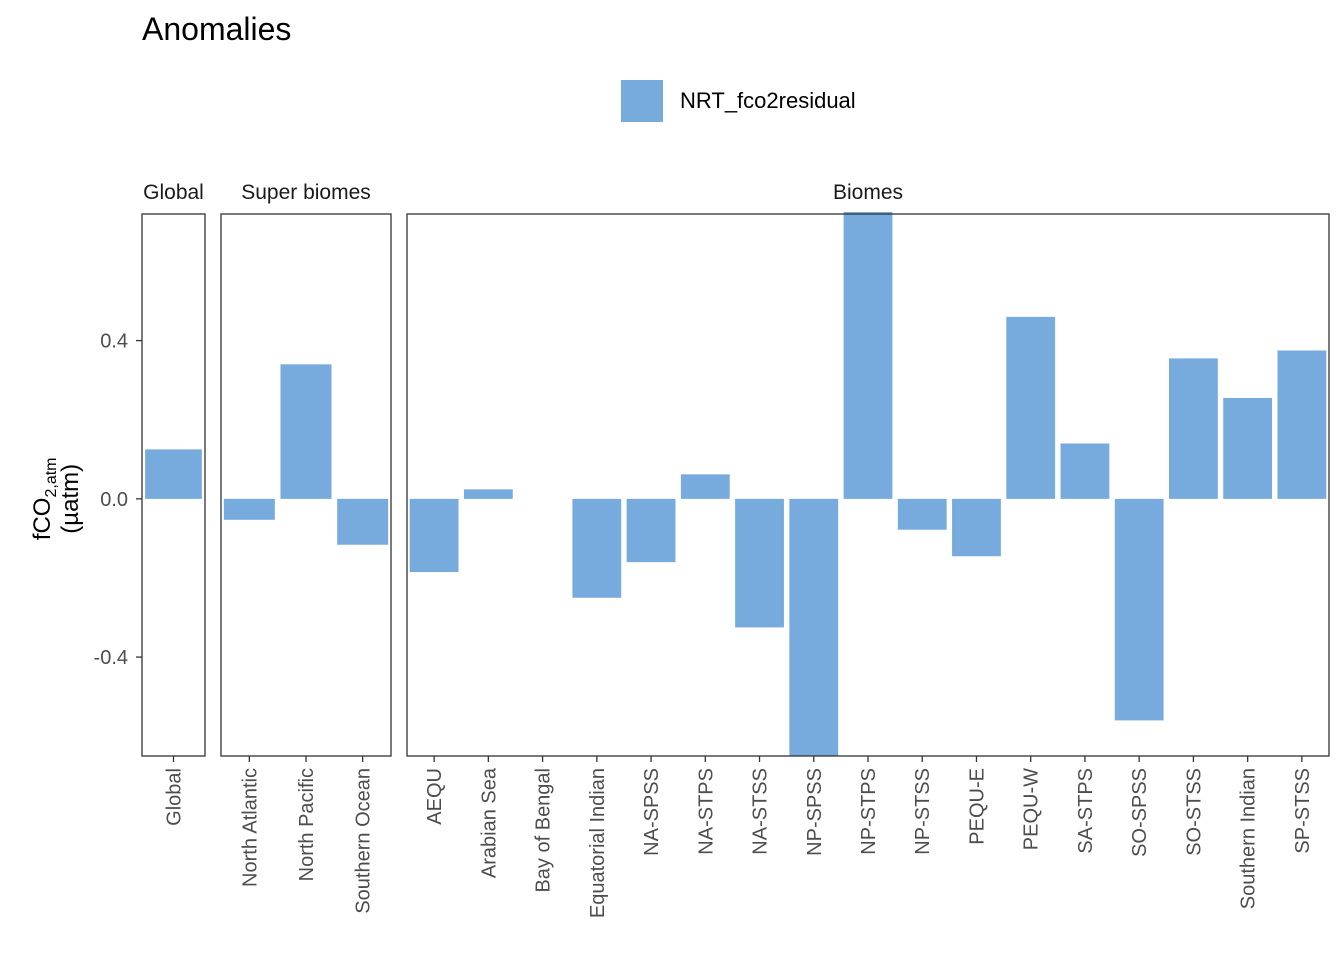  I want to click on x-tick-label: Bay of Bengal, so click(544, 830).